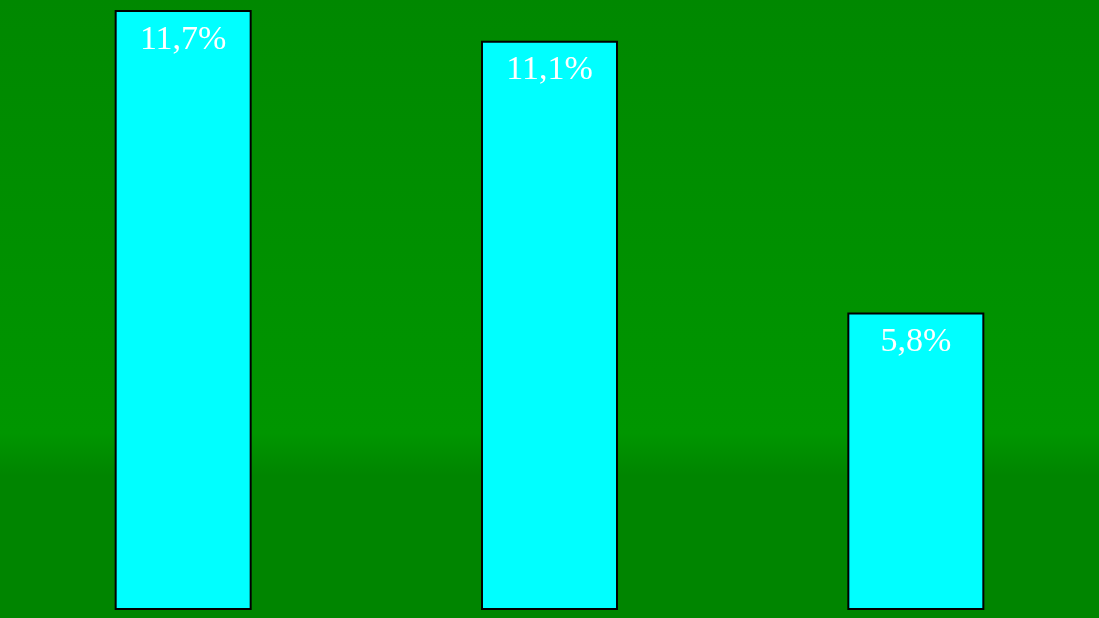 The width and height of the screenshot is (1099, 618). What do you see at coordinates (549, 68) in the screenshot?
I see `data-label: 11,1%` at bounding box center [549, 68].